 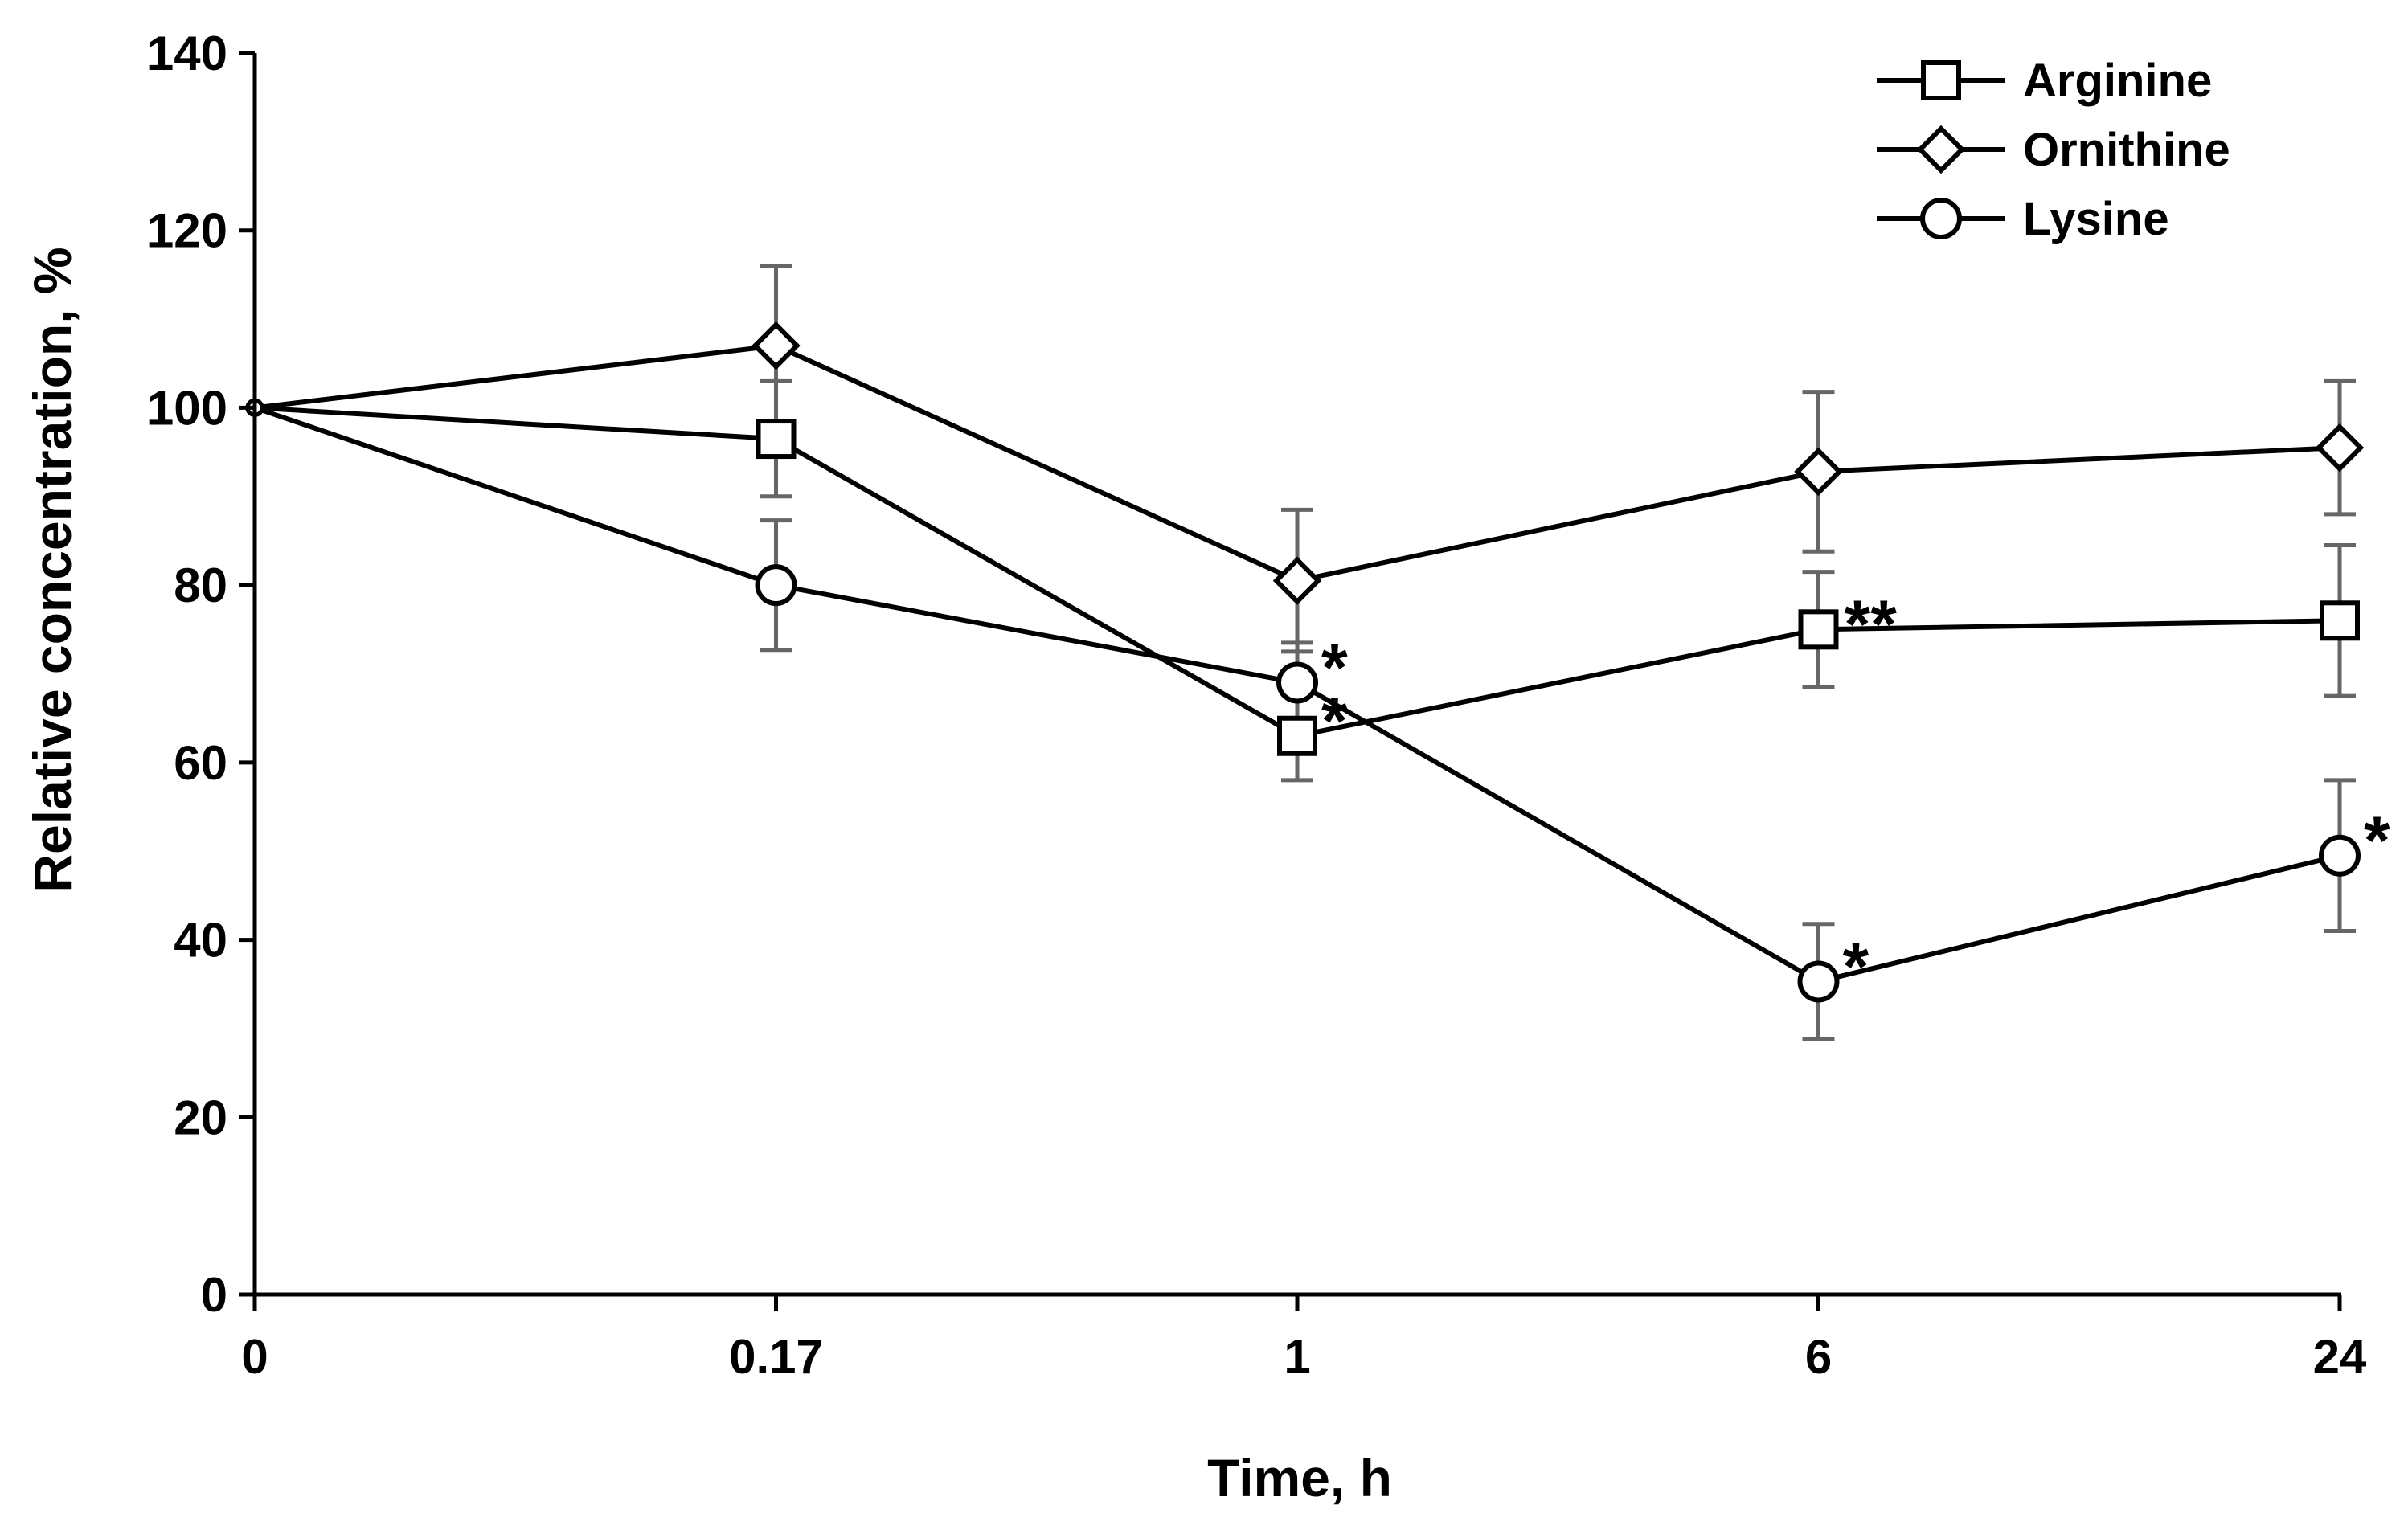 I want to click on arginine-significance: **, so click(x=1871, y=623).